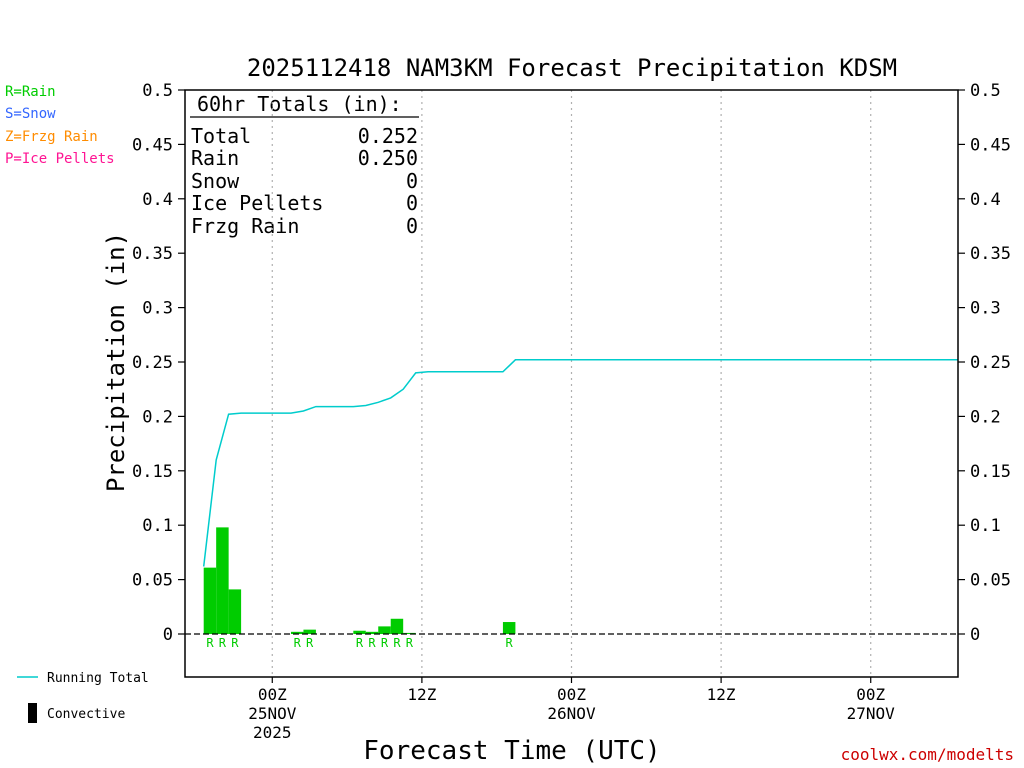 The image size is (1024, 768). Describe the element at coordinates (221, 136) in the screenshot. I see `totals-total-name: Total` at that location.